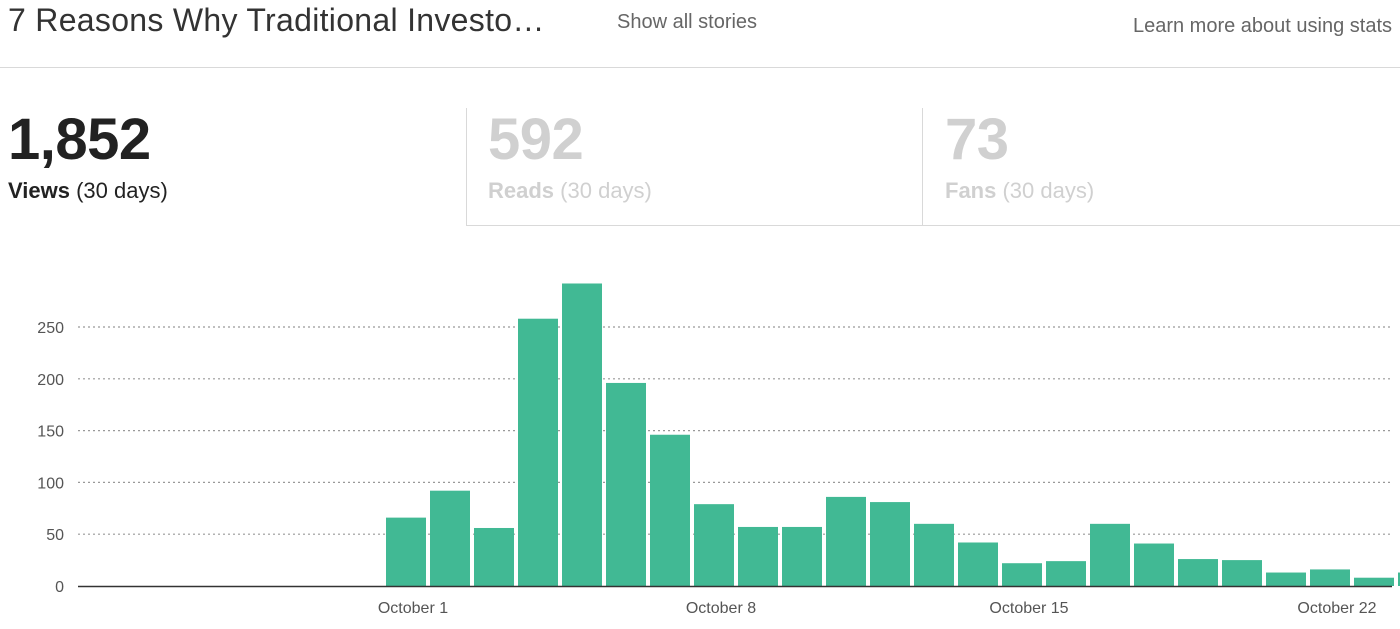 The image size is (1400, 629). I want to click on show-all-stories-link: Show all stories, so click(687, 22).